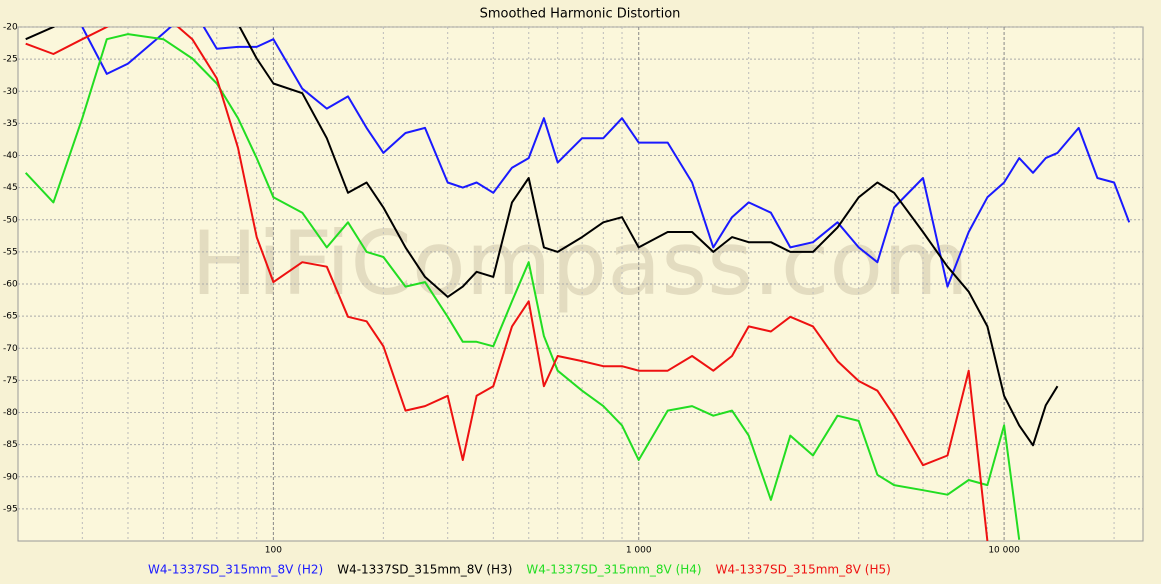 This screenshot has height=584, width=1161. I want to click on y-tick-label: -40, so click(10, 156).